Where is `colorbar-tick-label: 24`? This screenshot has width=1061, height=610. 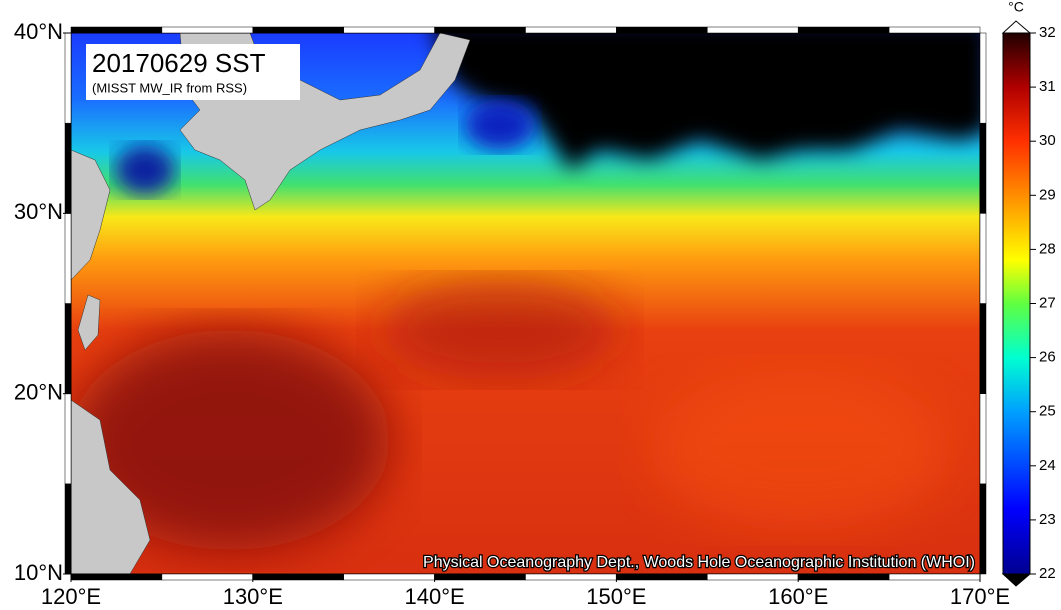 colorbar-tick-label: 24 is located at coordinates (1047, 465).